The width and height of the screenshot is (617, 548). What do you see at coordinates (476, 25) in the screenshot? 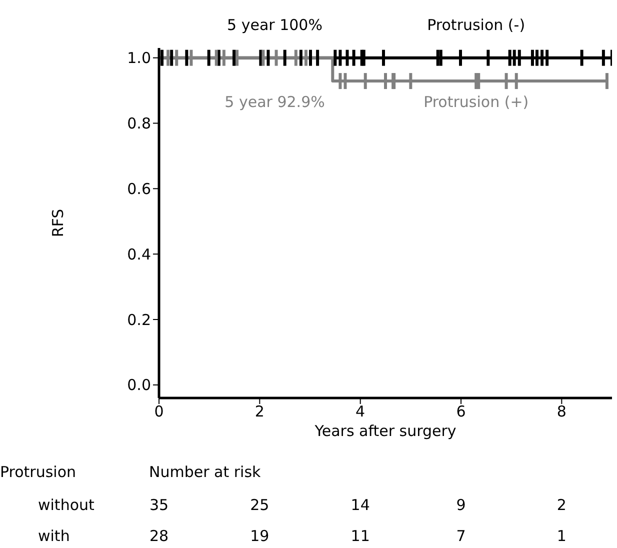
I see `series-label: Protrusion (-)` at bounding box center [476, 25].